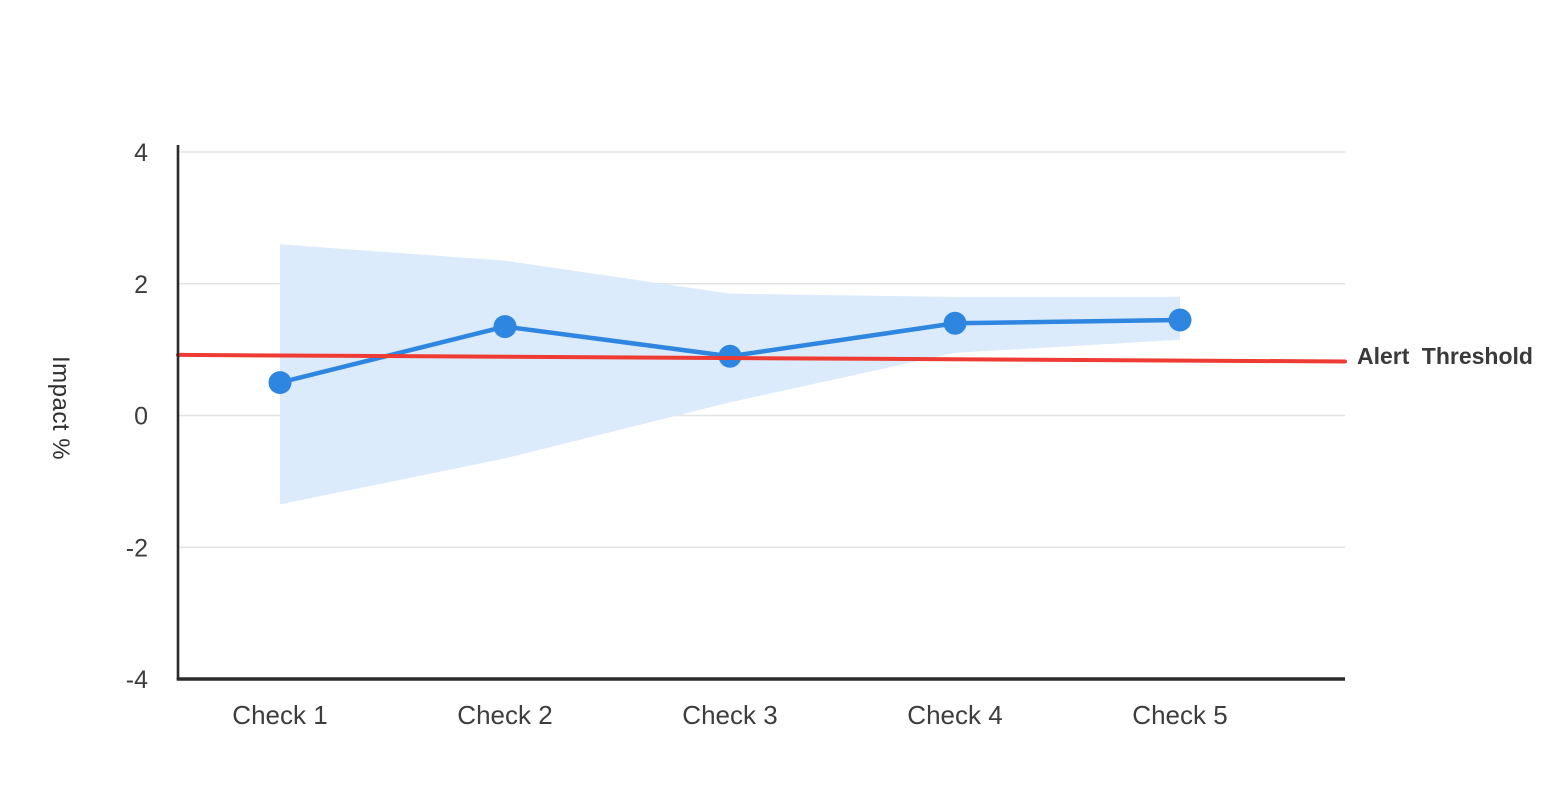 The width and height of the screenshot is (1556, 808). I want to click on x-tick-label-check-5: Check 5, so click(1179, 715).